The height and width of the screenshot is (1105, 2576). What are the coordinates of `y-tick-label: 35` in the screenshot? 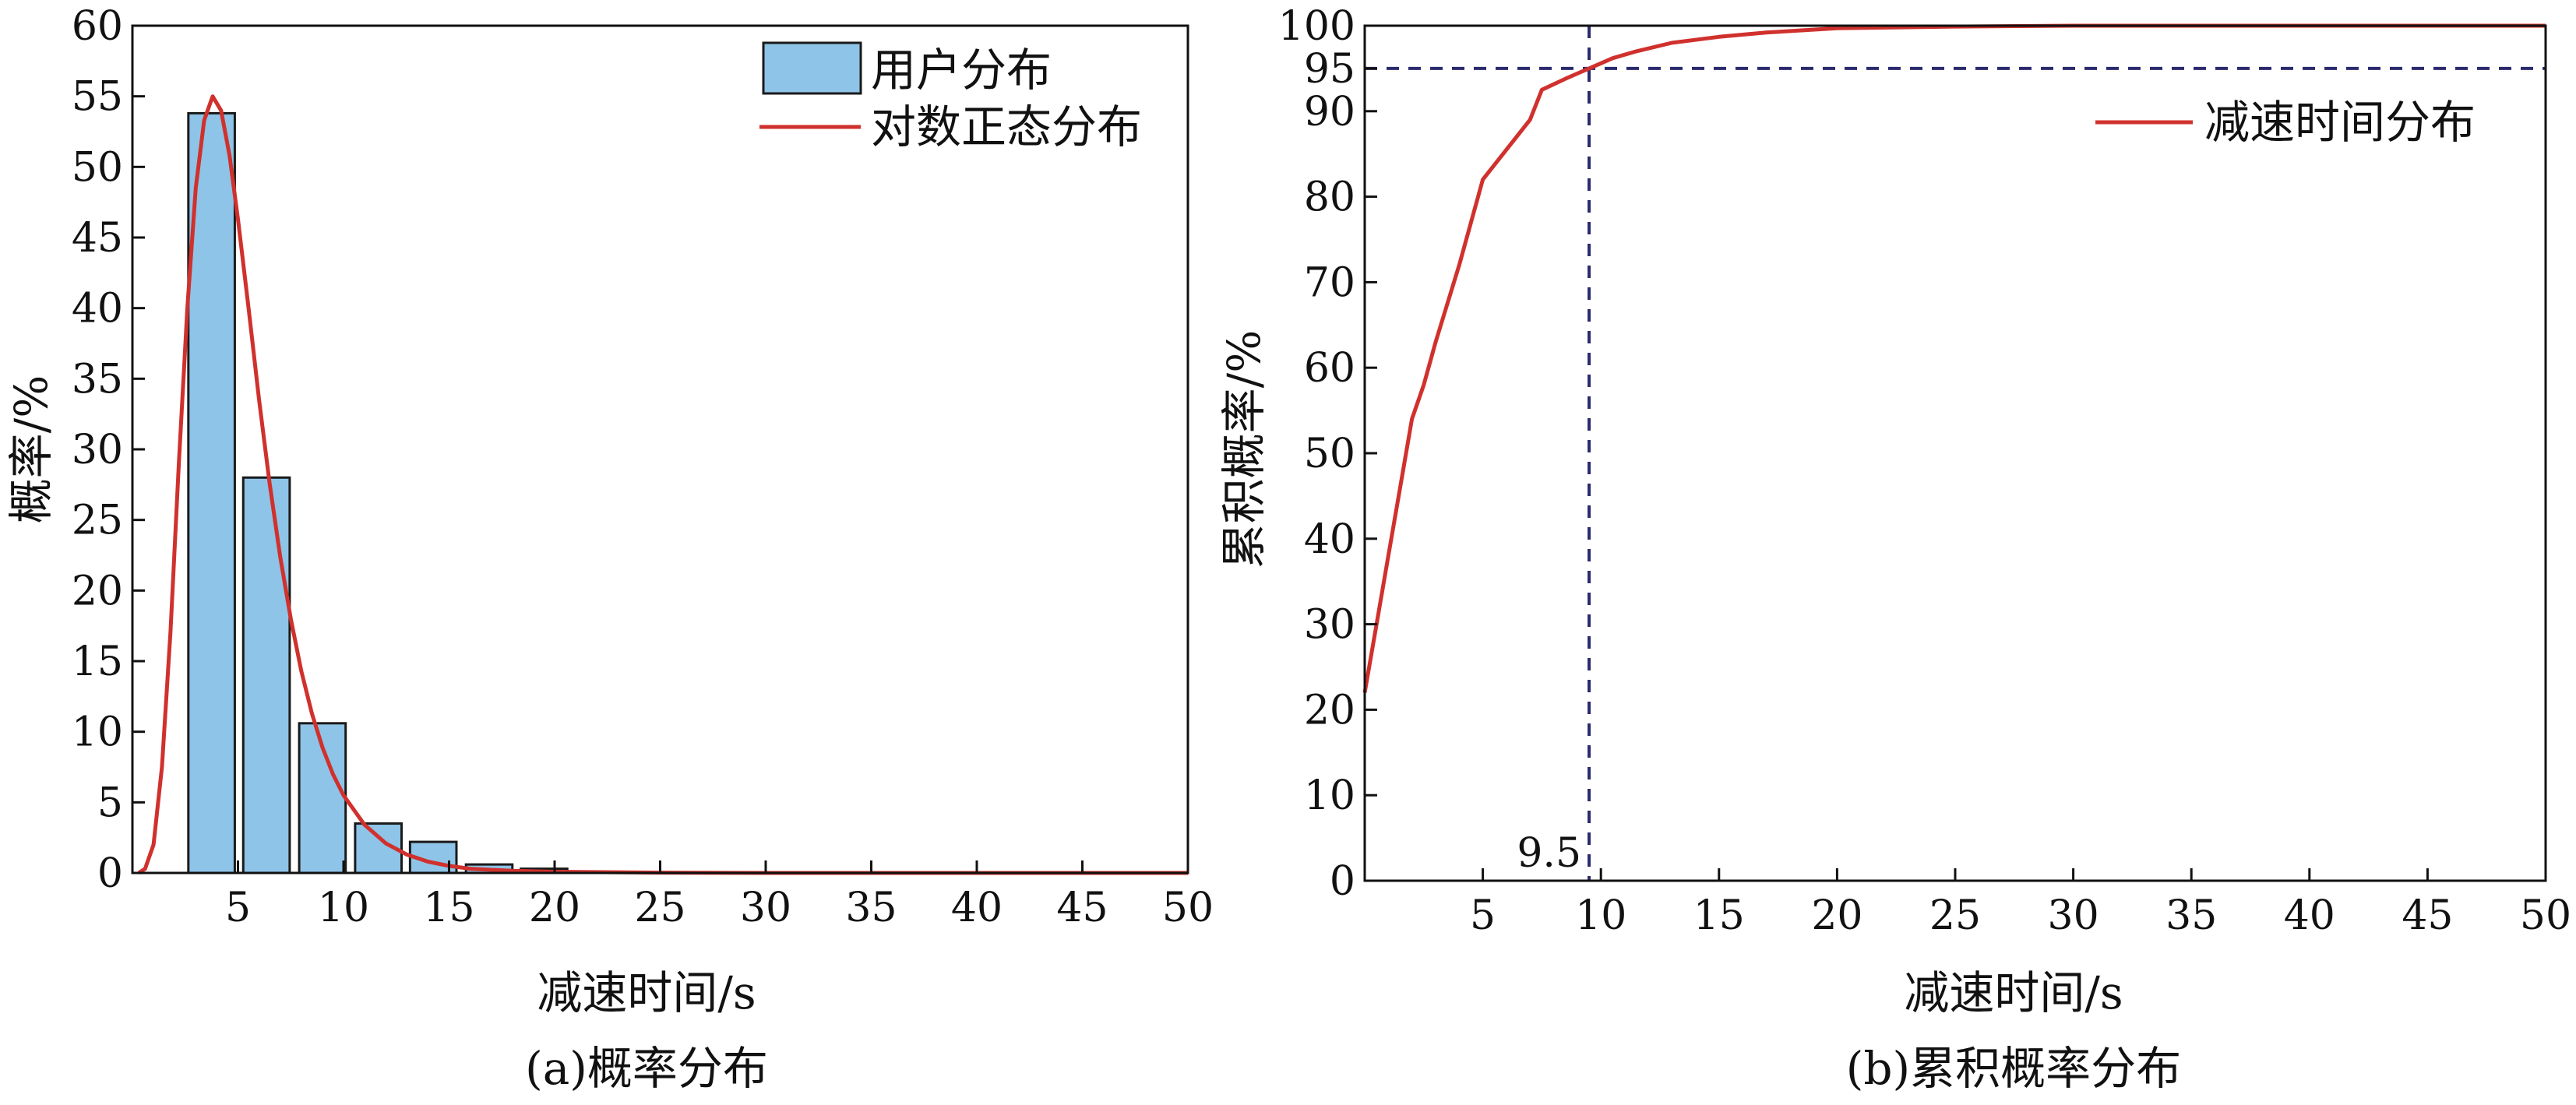 It's located at (98, 380).